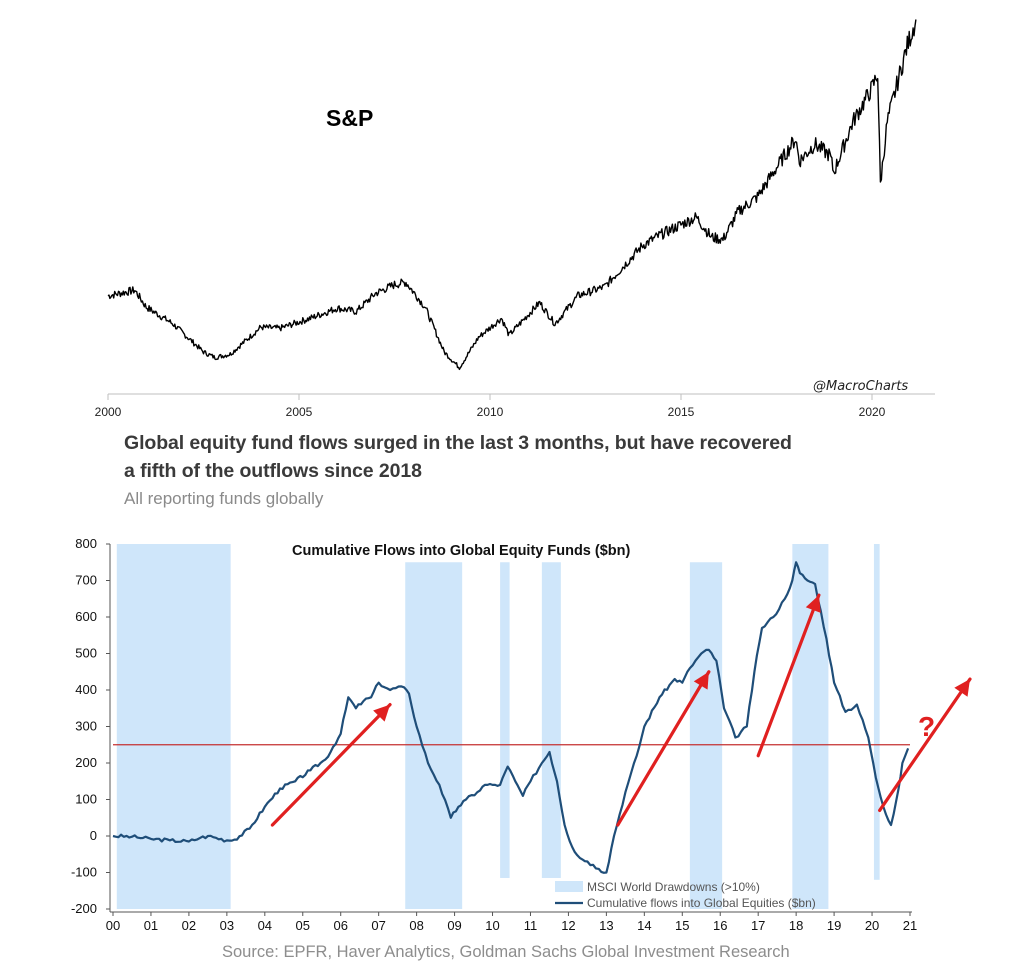 The height and width of the screenshot is (978, 1024). What do you see at coordinates (86, 543) in the screenshot?
I see `y-tick-label: 800` at bounding box center [86, 543].